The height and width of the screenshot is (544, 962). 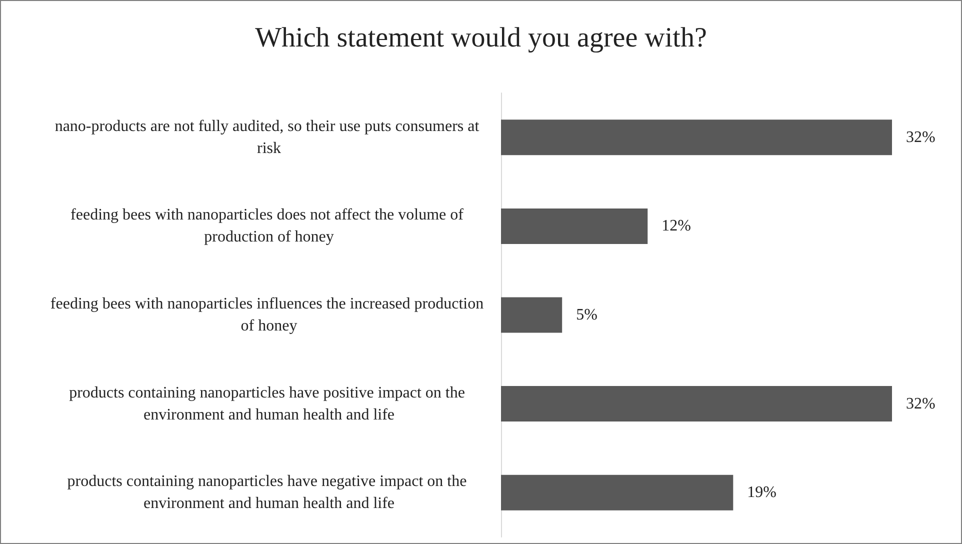 I want to click on data-label: 19%, so click(x=761, y=493).